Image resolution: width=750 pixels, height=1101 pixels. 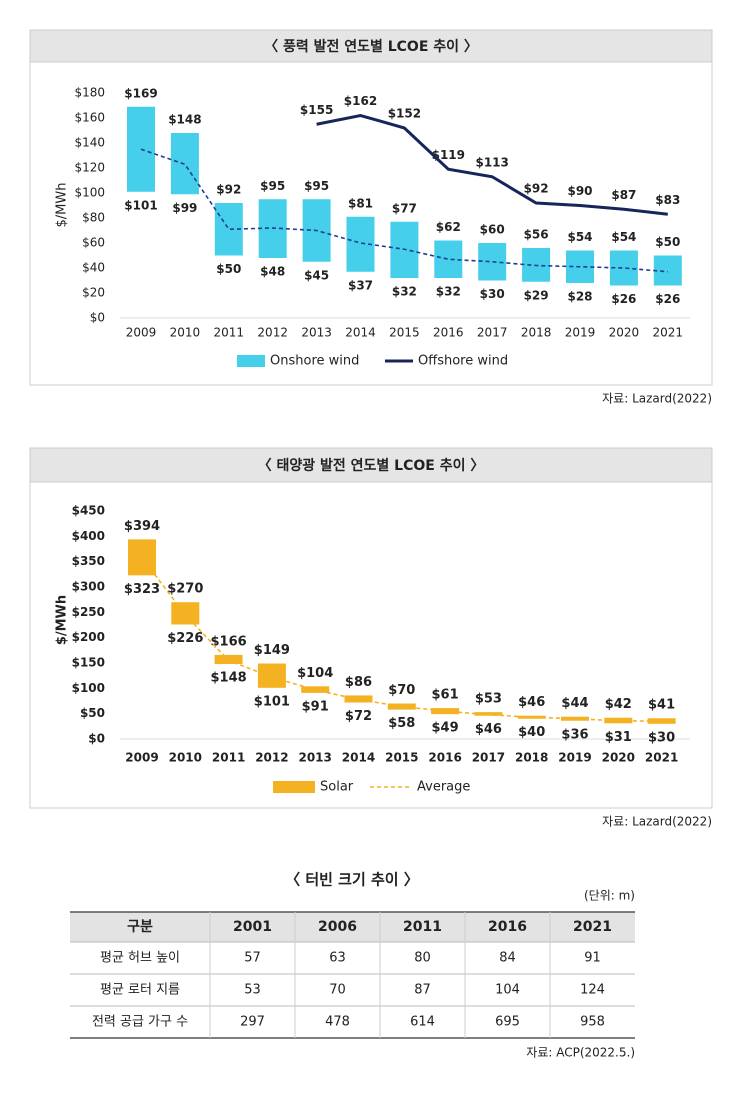 I want to click on data-label: $169, so click(x=140, y=93).